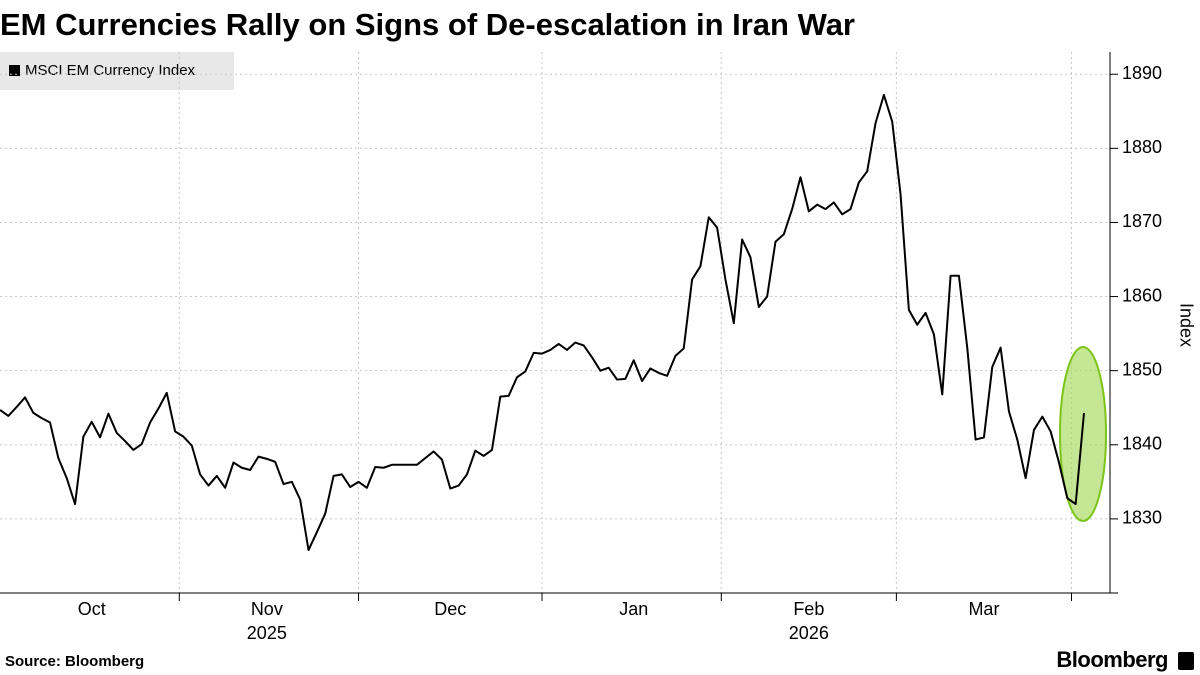 This screenshot has height=675, width=1200. What do you see at coordinates (1142, 444) in the screenshot?
I see `y-tick-label: 1840` at bounding box center [1142, 444].